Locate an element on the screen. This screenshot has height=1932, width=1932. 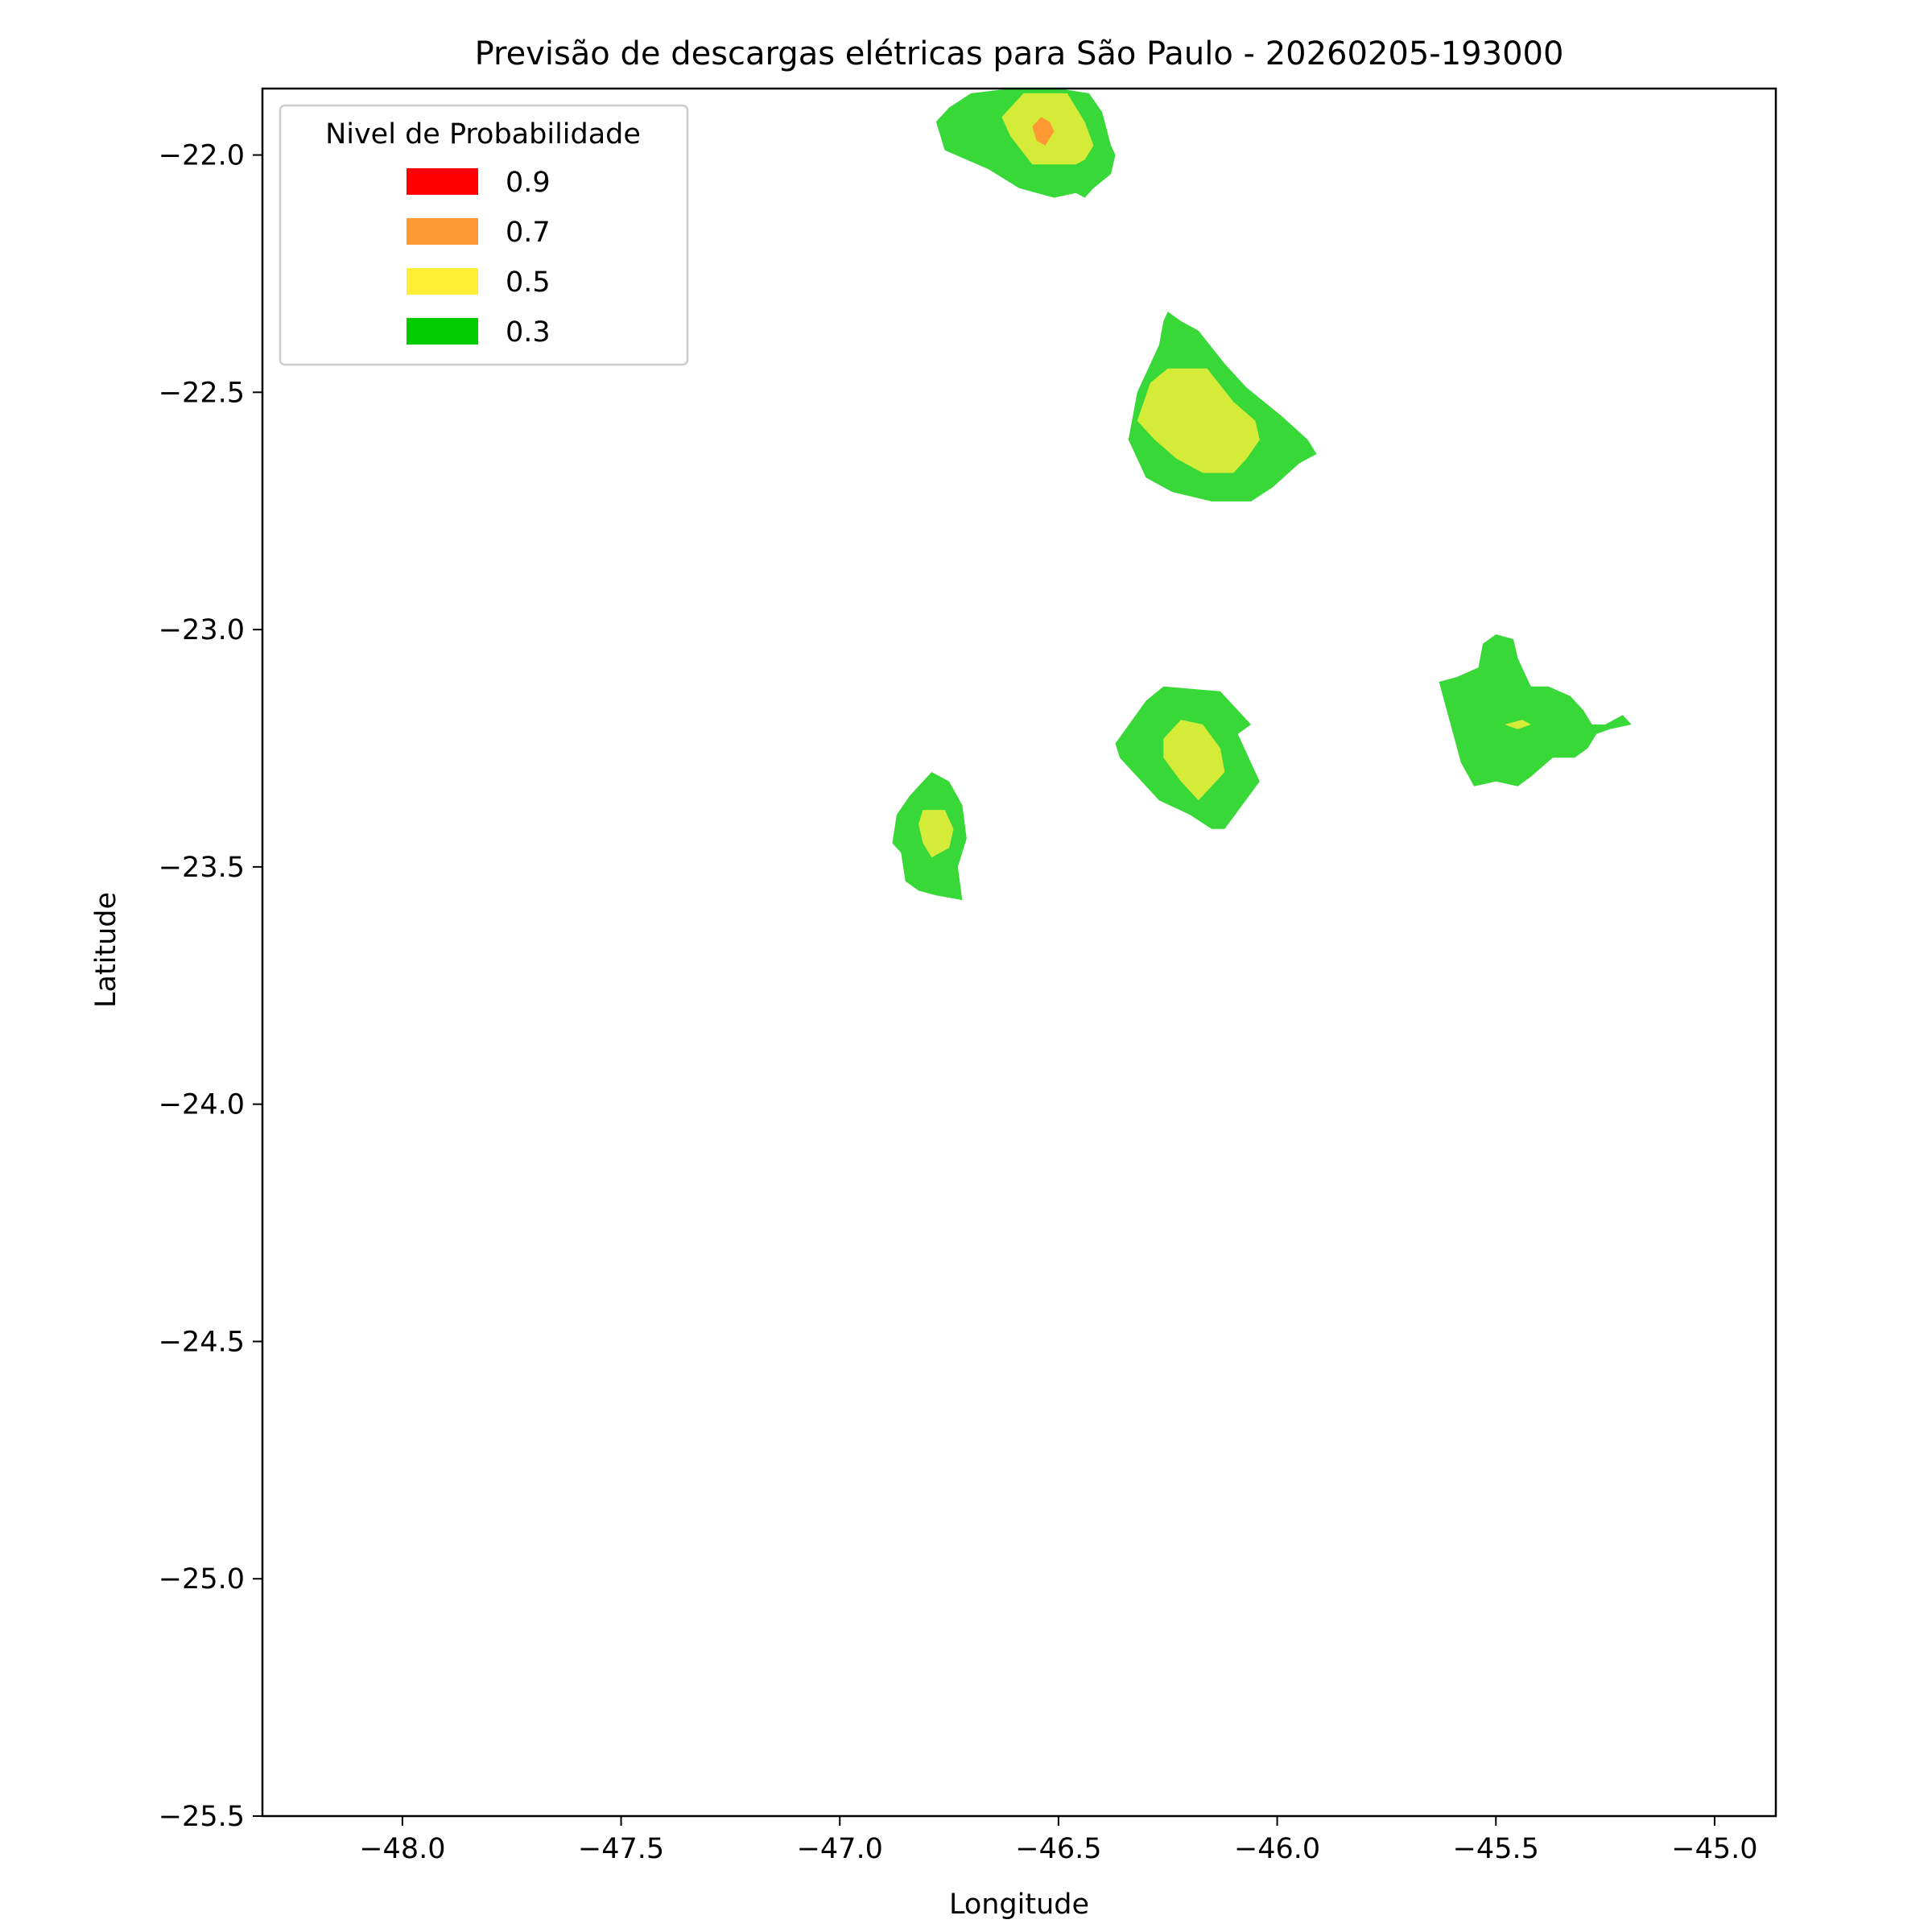
legend-label: 0.7 is located at coordinates (528, 233).